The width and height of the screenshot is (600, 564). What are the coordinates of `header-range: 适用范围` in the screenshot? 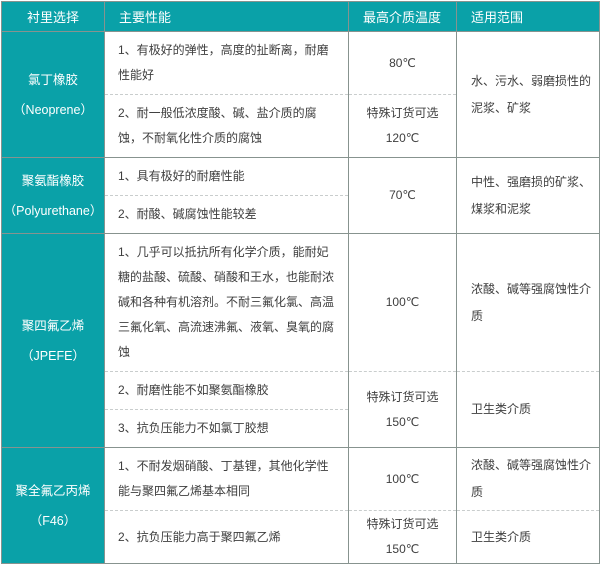 It's located at (528, 16).